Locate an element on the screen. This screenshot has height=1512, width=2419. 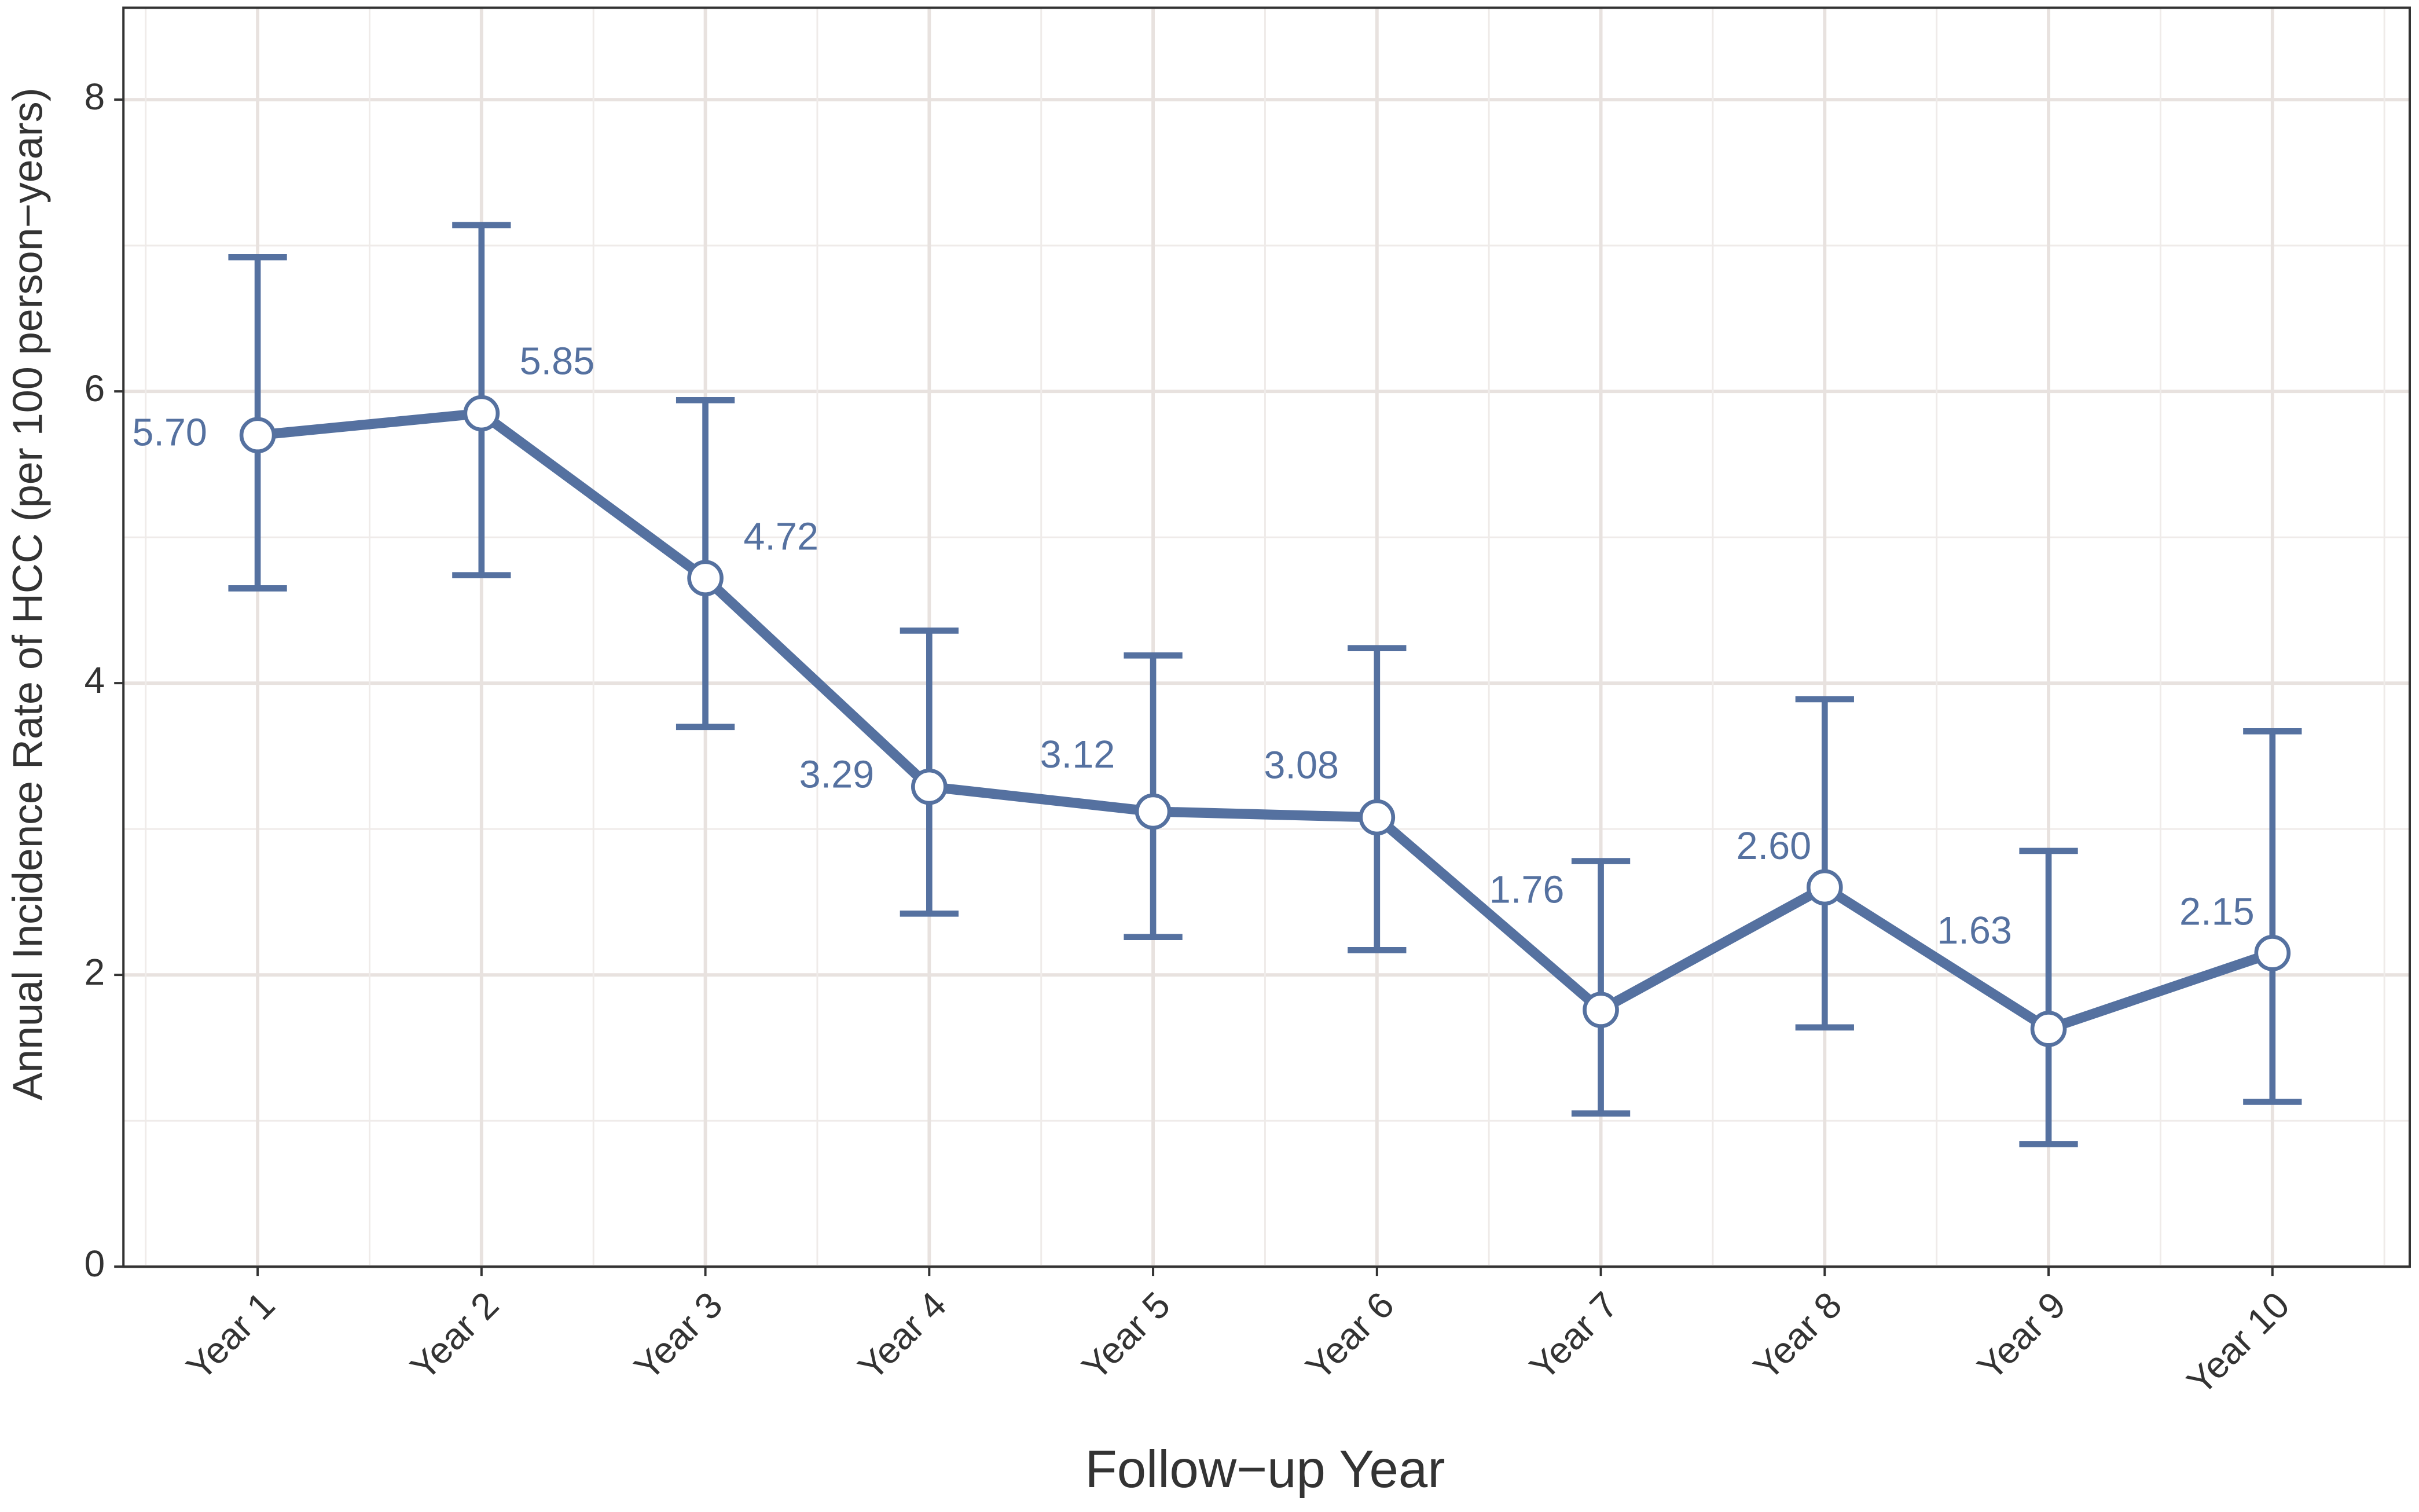
x-axis-title: Follow−up Year is located at coordinates (1265, 1469).